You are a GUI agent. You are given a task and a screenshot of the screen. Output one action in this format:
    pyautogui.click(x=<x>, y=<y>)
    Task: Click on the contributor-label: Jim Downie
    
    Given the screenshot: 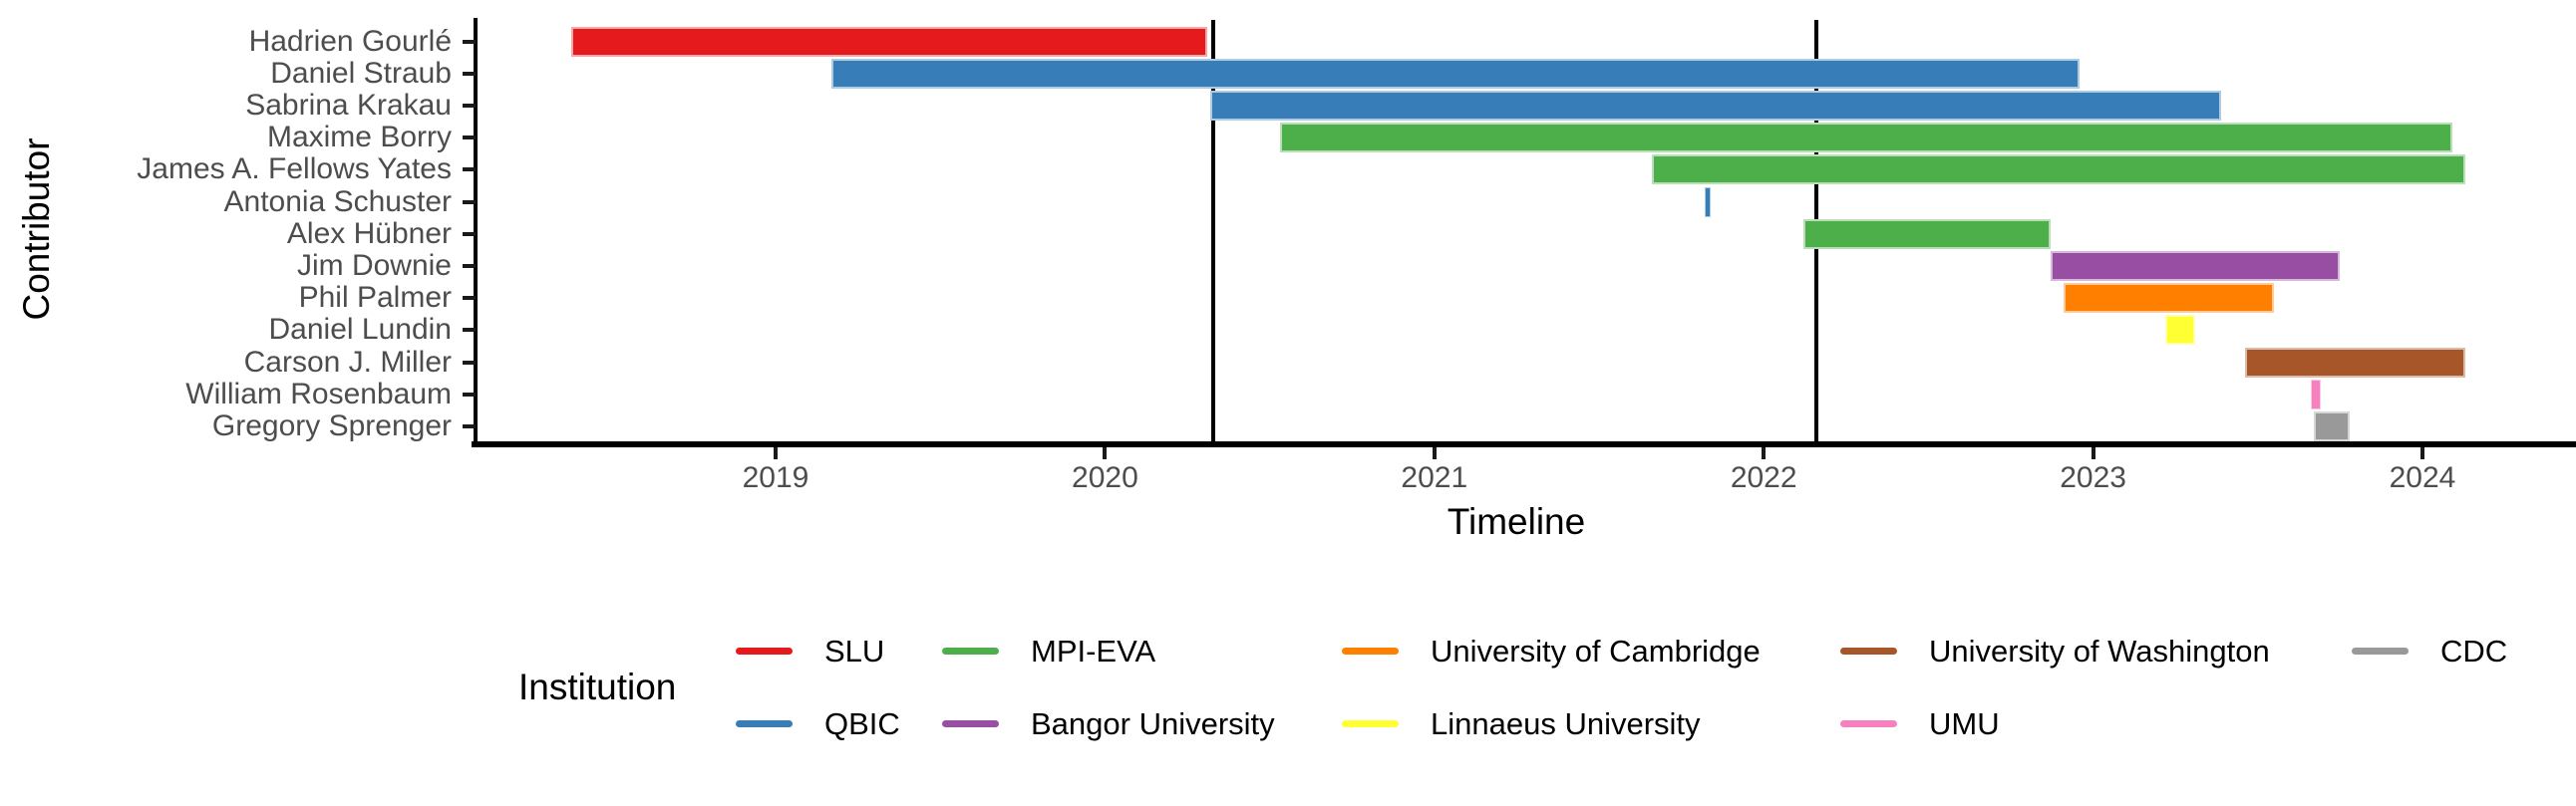 What is the action you would take?
    pyautogui.click(x=374, y=265)
    